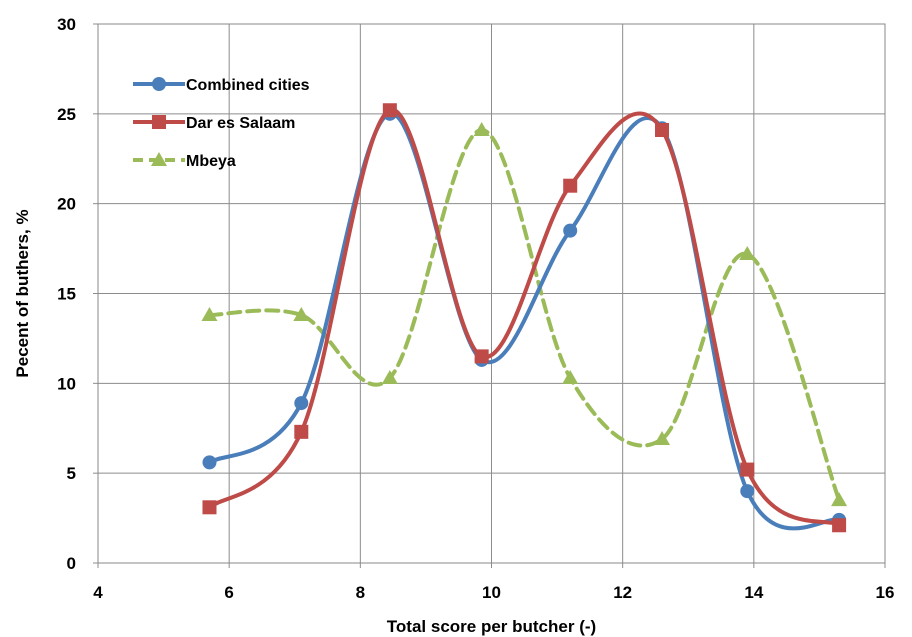  Describe the element at coordinates (211, 161) in the screenshot. I see `legend-label: Mbeya` at that location.